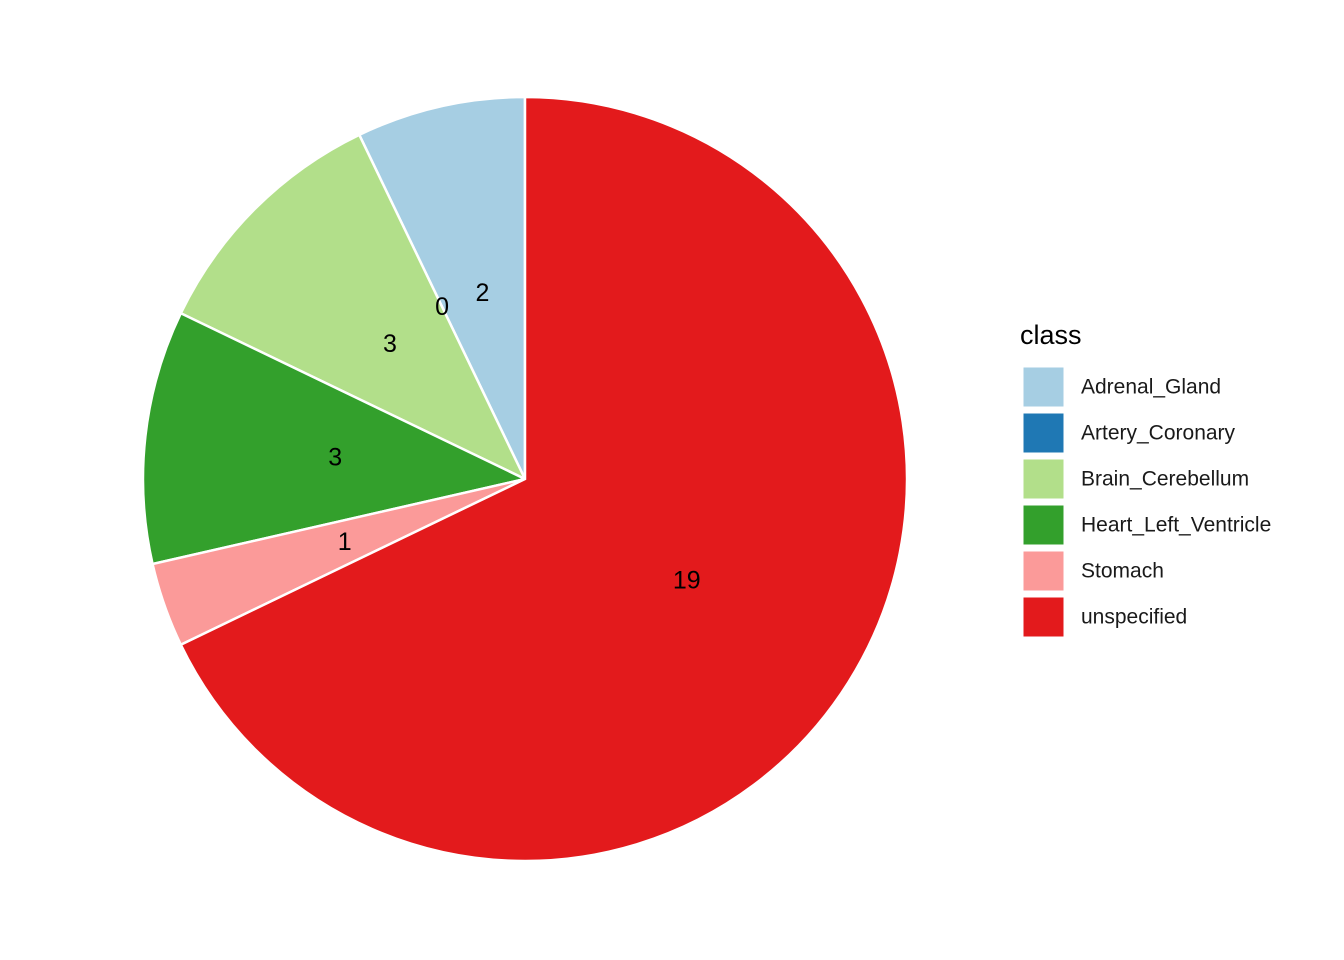 Image resolution: width=1344 pixels, height=960 pixels. I want to click on legend-key-brain-cerebellum, so click(1043, 479).